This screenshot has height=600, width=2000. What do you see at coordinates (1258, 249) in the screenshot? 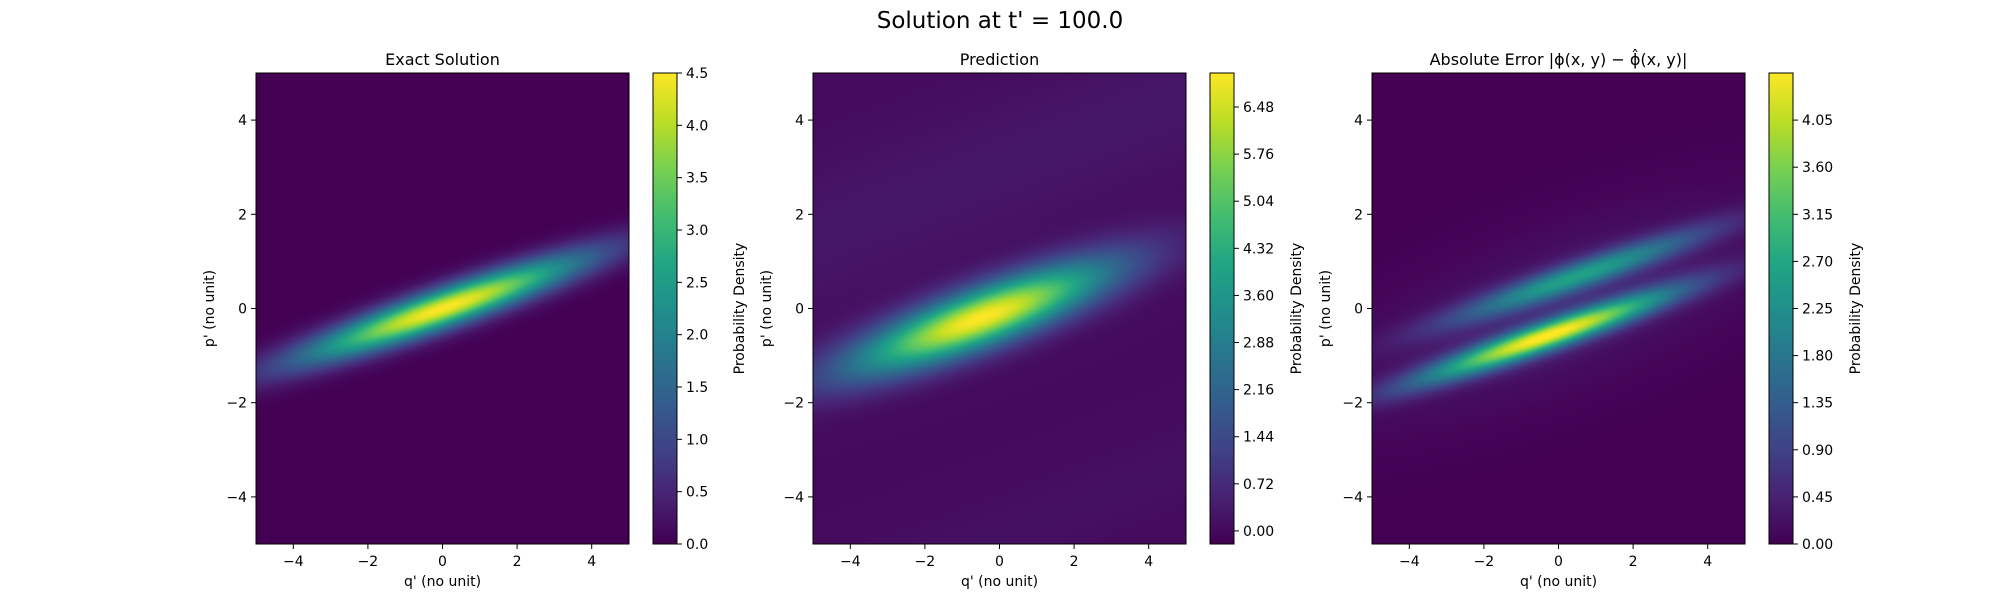
I see `colorbar-tick-label: 4.32` at bounding box center [1258, 249].